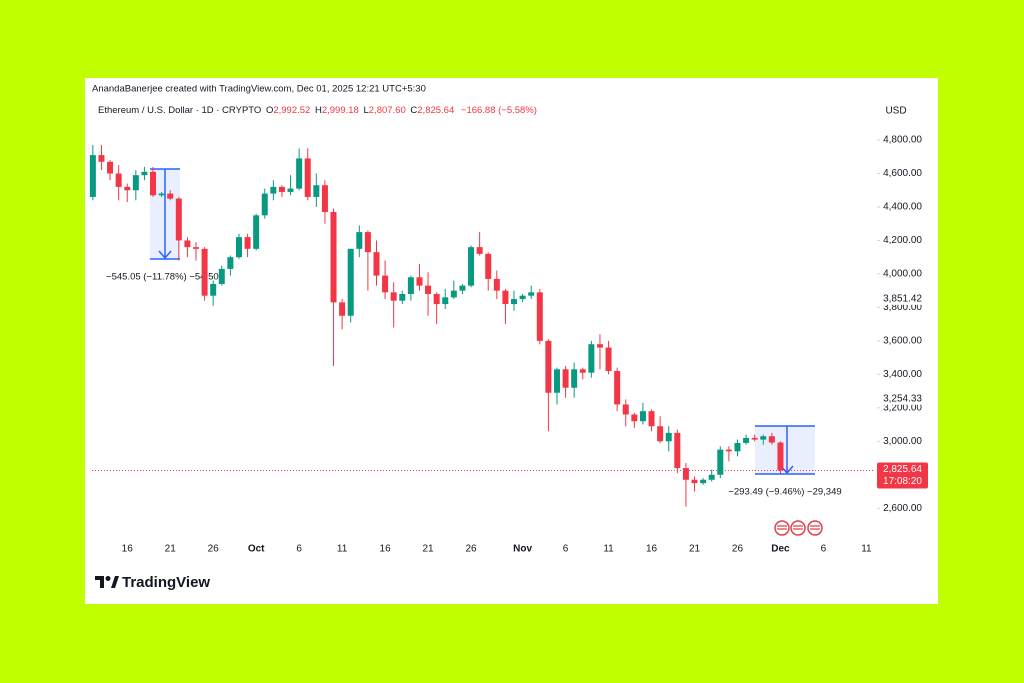  What do you see at coordinates (902, 140) in the screenshot?
I see `y-tick-label: 4,800.00` at bounding box center [902, 140].